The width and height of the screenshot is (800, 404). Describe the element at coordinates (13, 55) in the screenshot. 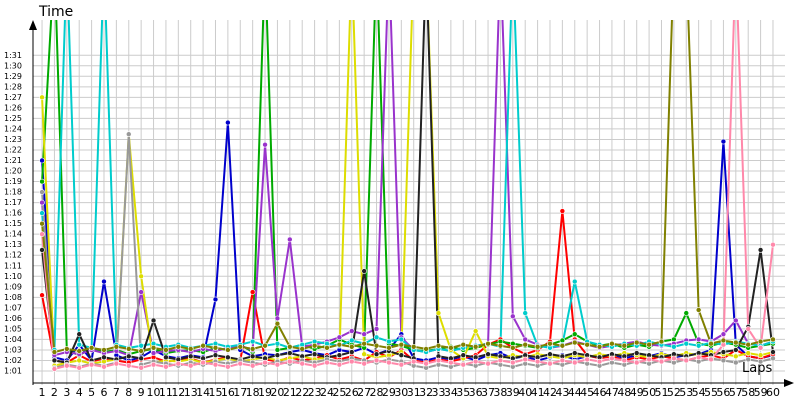

I see `y-tick-label: 1:31` at that location.